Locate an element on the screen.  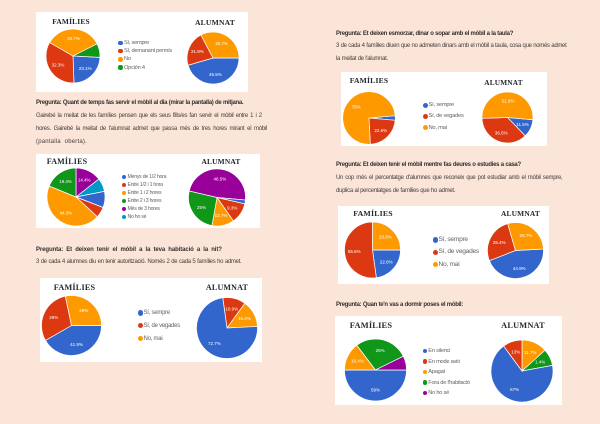
svg-text: 26.4% is located at coordinates (499, 242).